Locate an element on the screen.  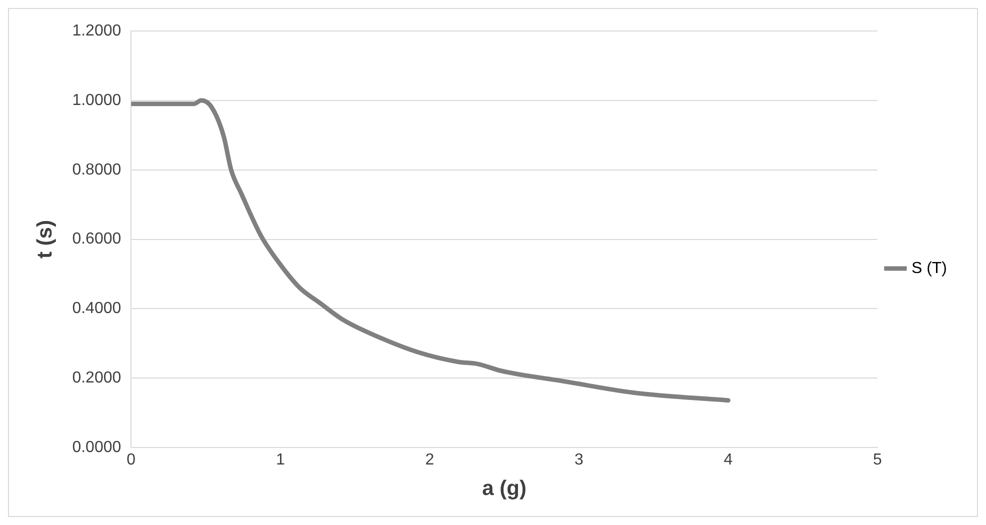
x-tick-label: 0 is located at coordinates (131, 460).